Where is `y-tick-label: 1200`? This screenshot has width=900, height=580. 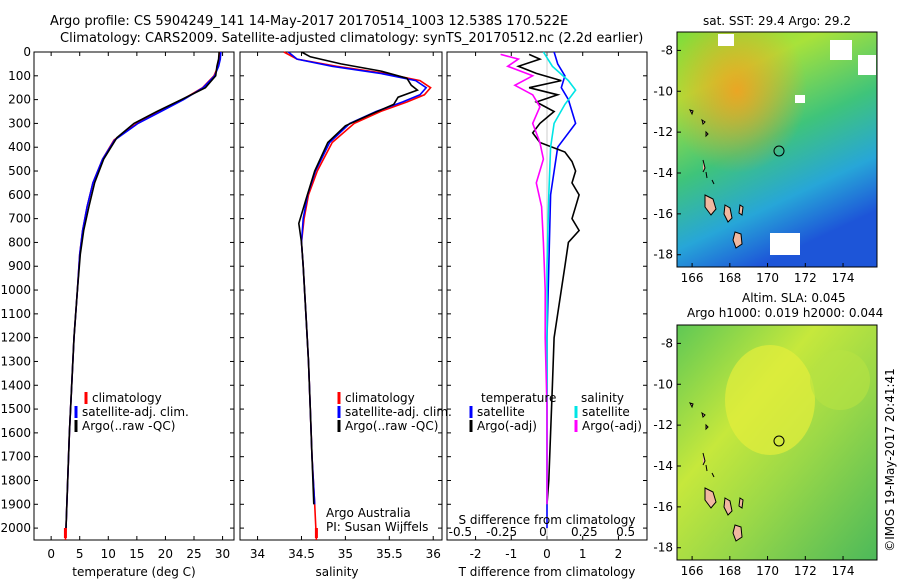 y-tick-label: 1200 is located at coordinates (15, 338).